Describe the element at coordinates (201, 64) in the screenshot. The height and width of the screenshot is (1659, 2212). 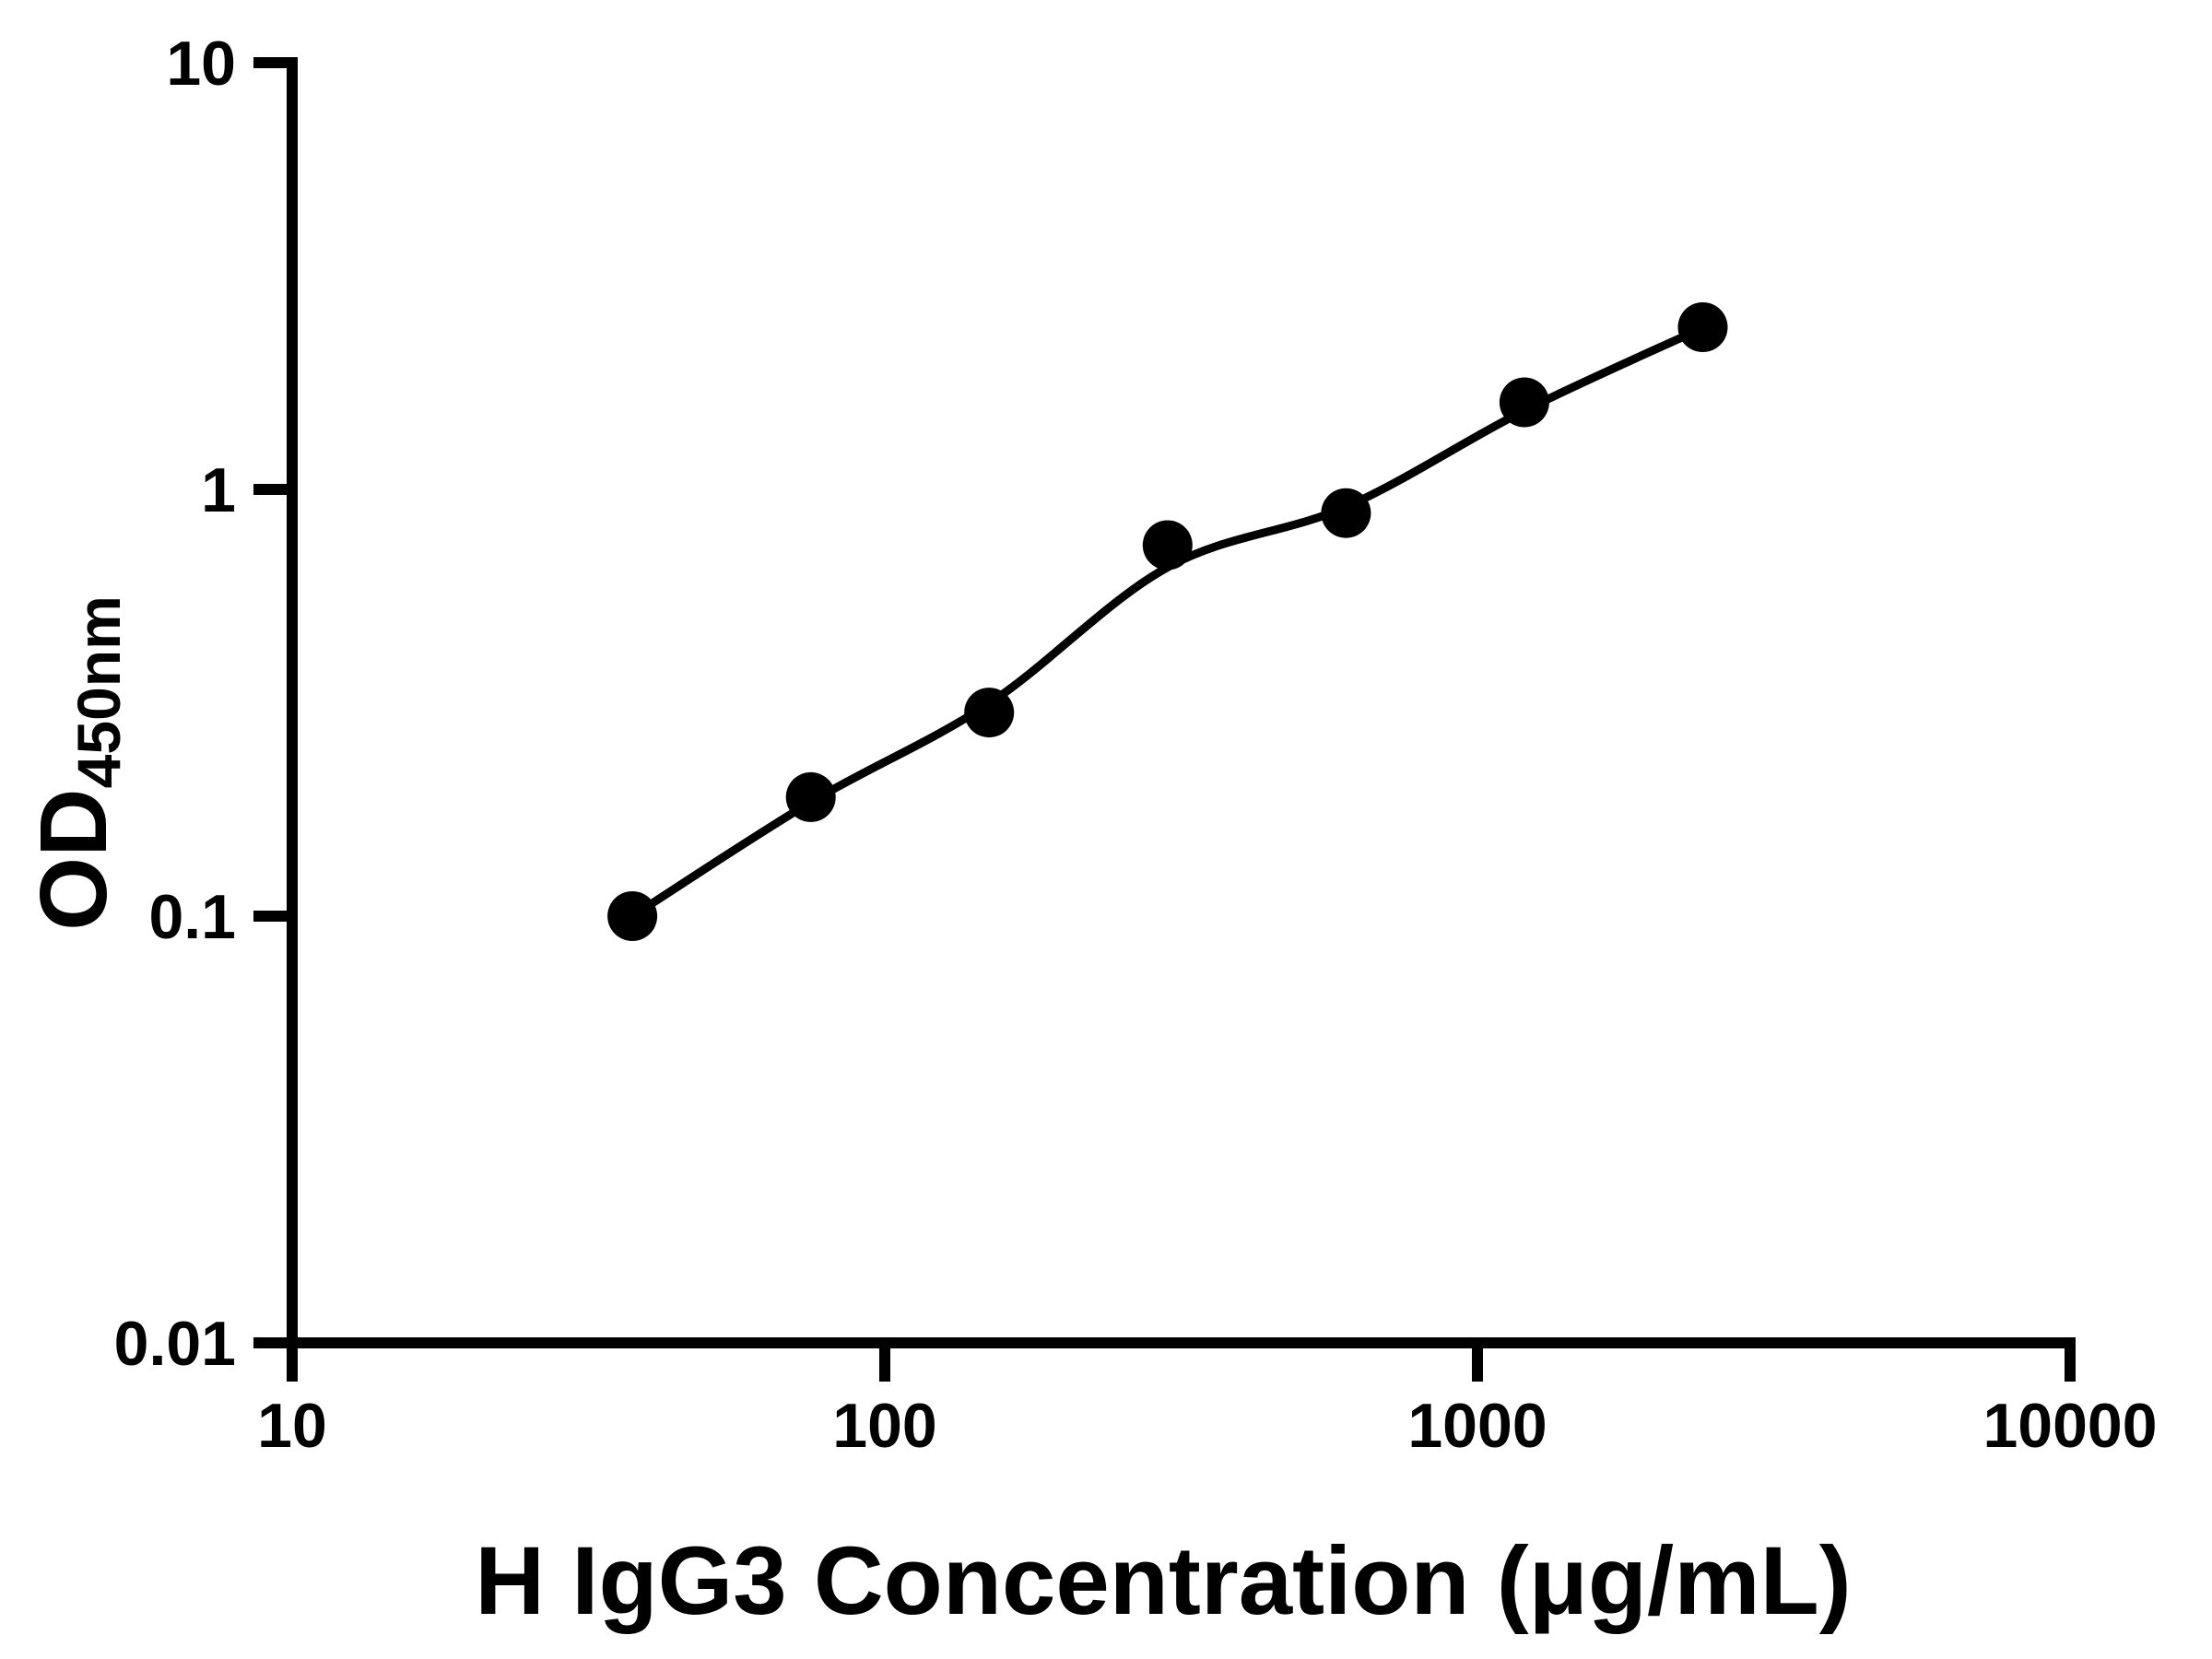
I see `y-tick-label: 10` at that location.